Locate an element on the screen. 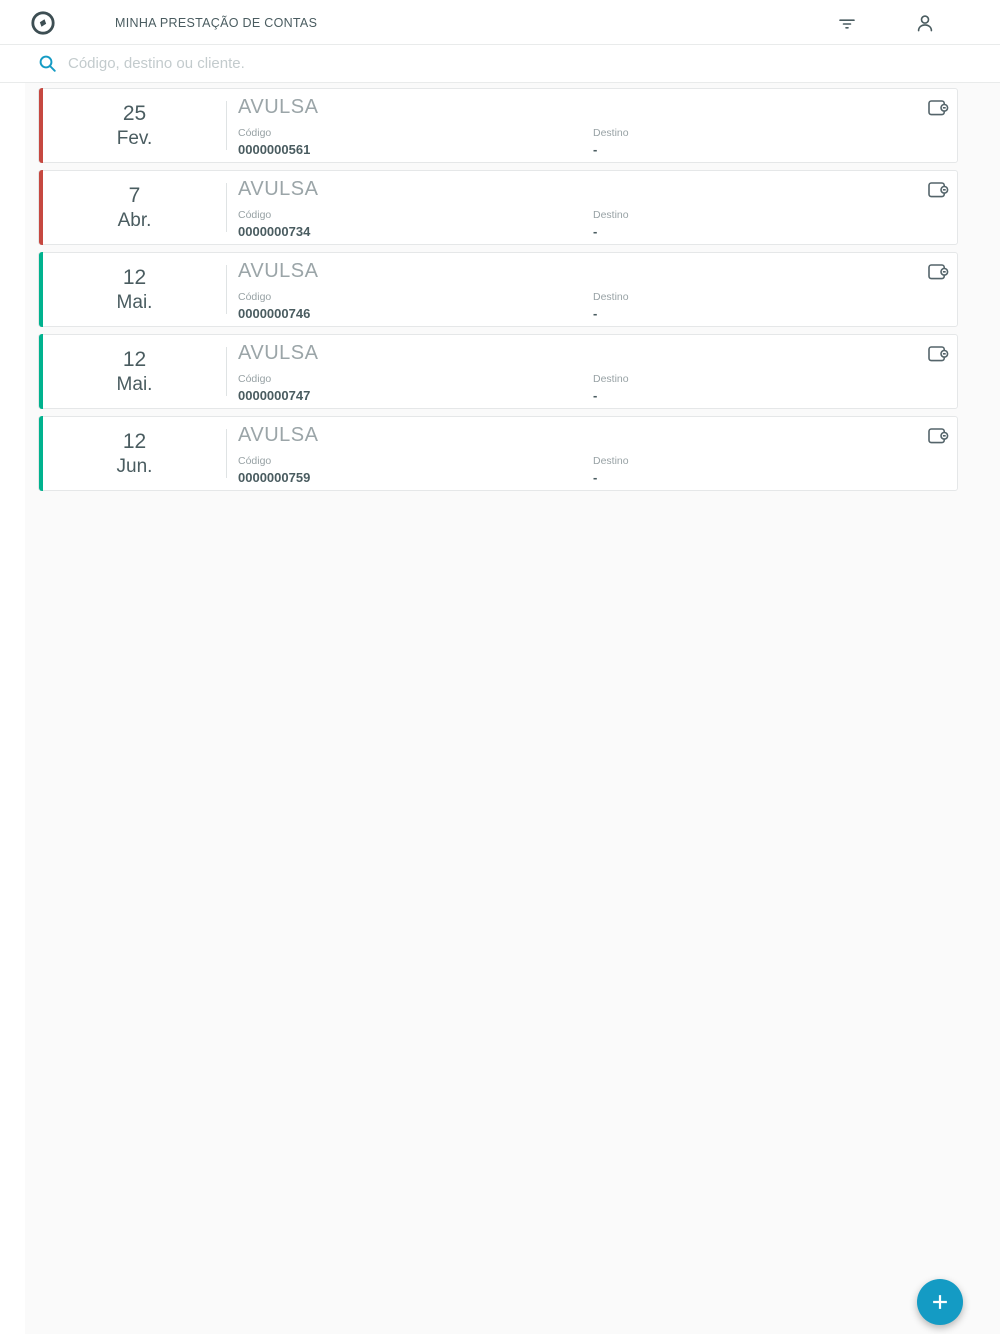 The width and height of the screenshot is (1000, 1334). card-date: 25 Fev. is located at coordinates (134, 125).